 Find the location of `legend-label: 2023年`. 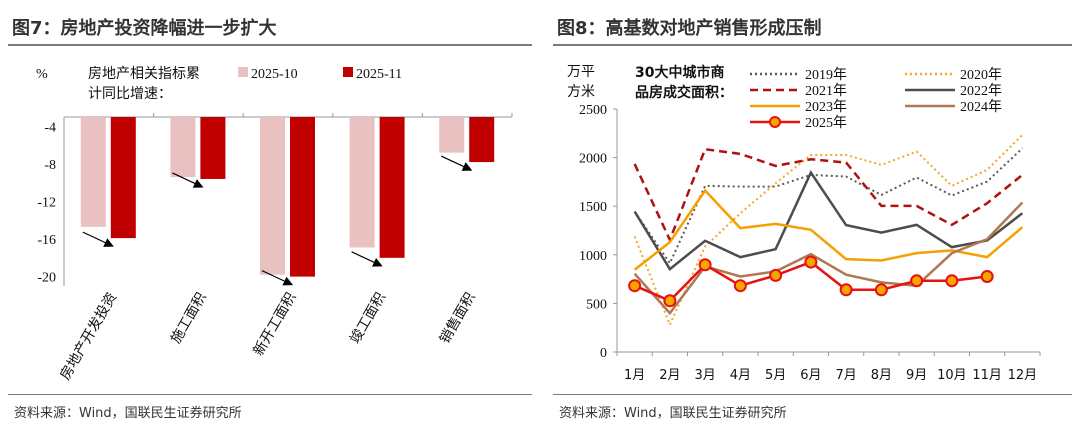

legend-label: 2023年 is located at coordinates (826, 107).